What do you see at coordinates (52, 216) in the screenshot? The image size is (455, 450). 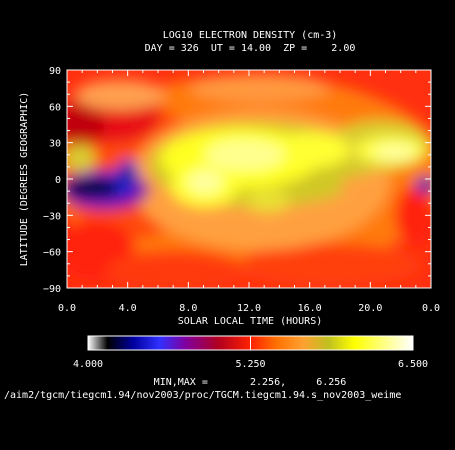 I see `y-tick-label: −30` at bounding box center [52, 216].